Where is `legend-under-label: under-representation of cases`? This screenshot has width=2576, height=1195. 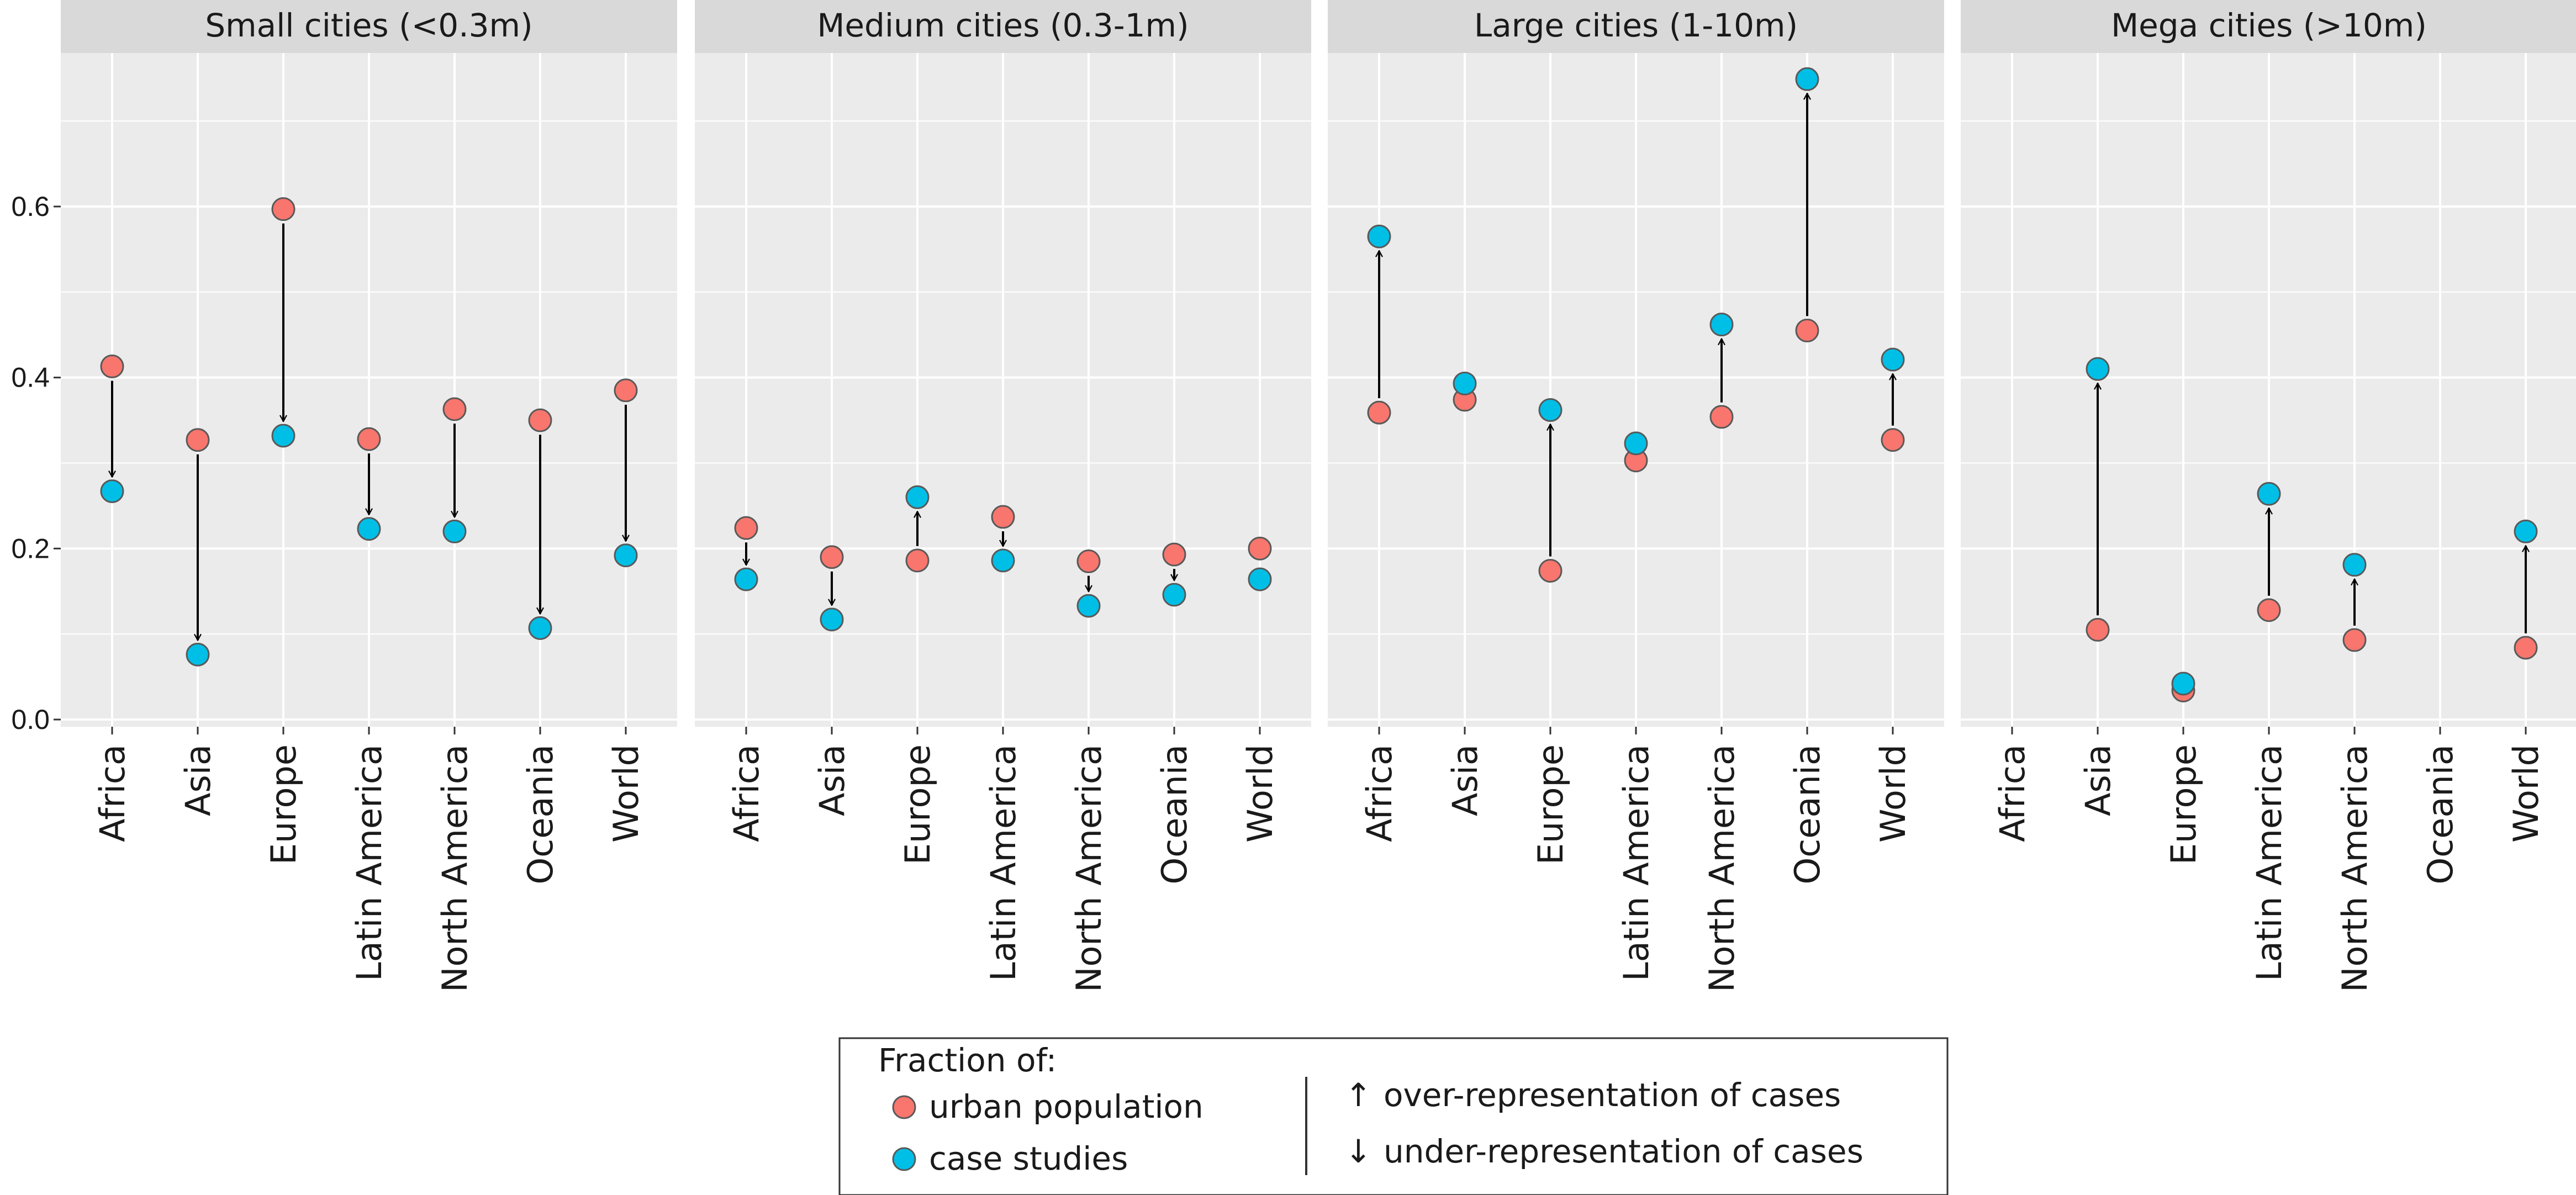 legend-under-label: under-representation of cases is located at coordinates (1624, 1152).